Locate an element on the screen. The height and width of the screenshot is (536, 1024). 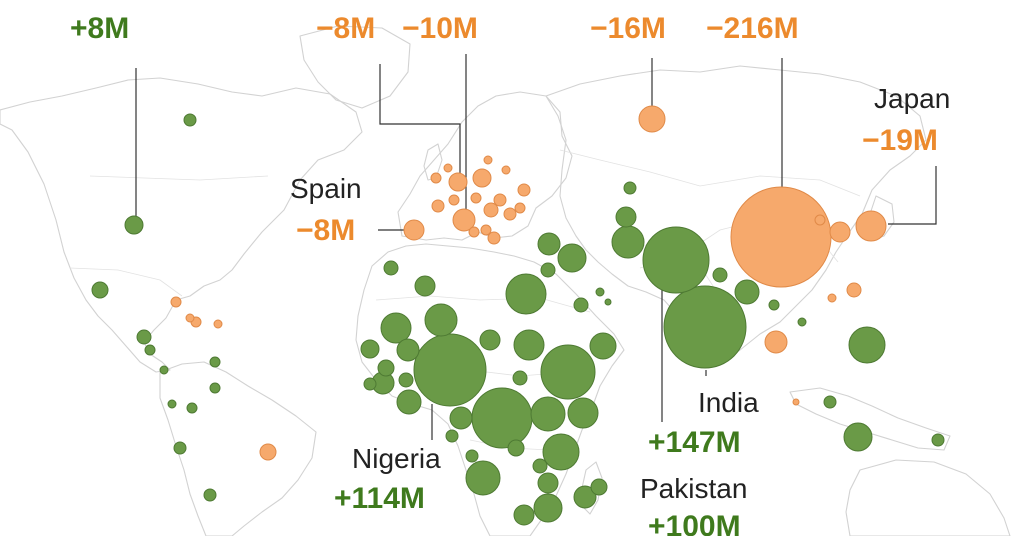
sahara-border is located at coordinates (483, 304).